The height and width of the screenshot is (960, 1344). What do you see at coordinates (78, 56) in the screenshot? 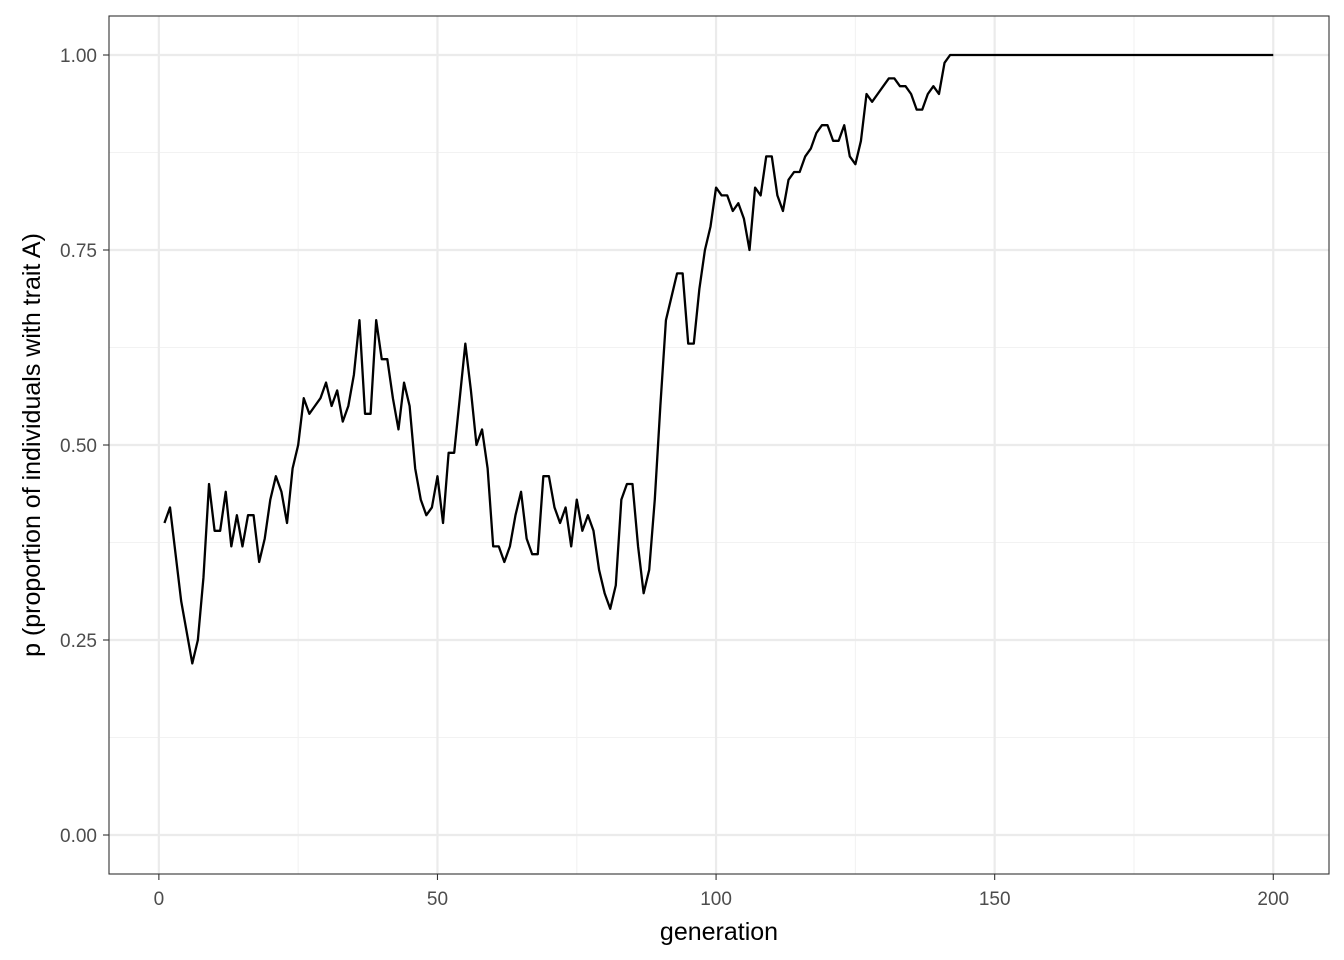
I see `y-tick-label: 1.00` at bounding box center [78, 56].